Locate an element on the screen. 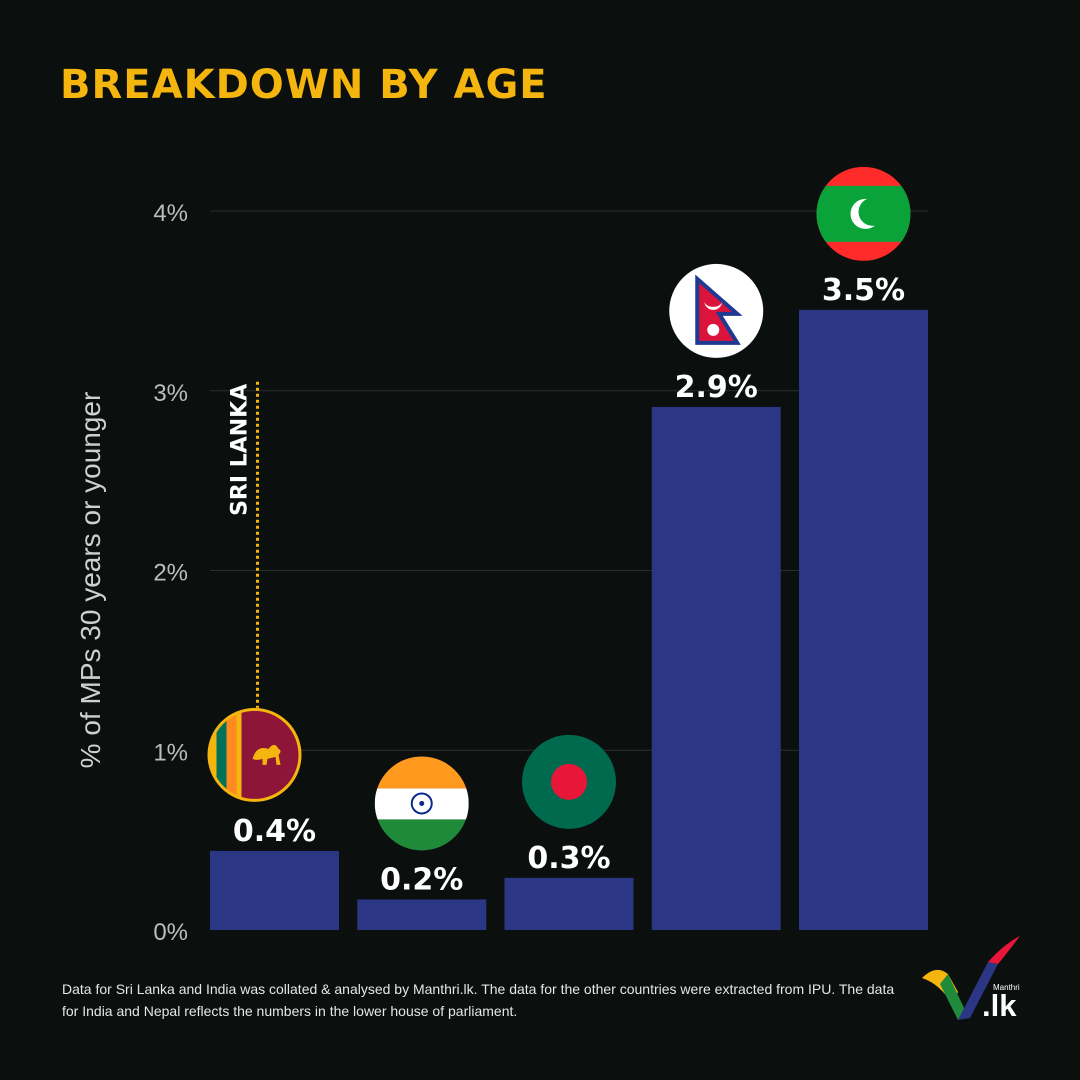 The height and width of the screenshot is (1080, 1080). y-tick-label: 3% is located at coordinates (170, 393).